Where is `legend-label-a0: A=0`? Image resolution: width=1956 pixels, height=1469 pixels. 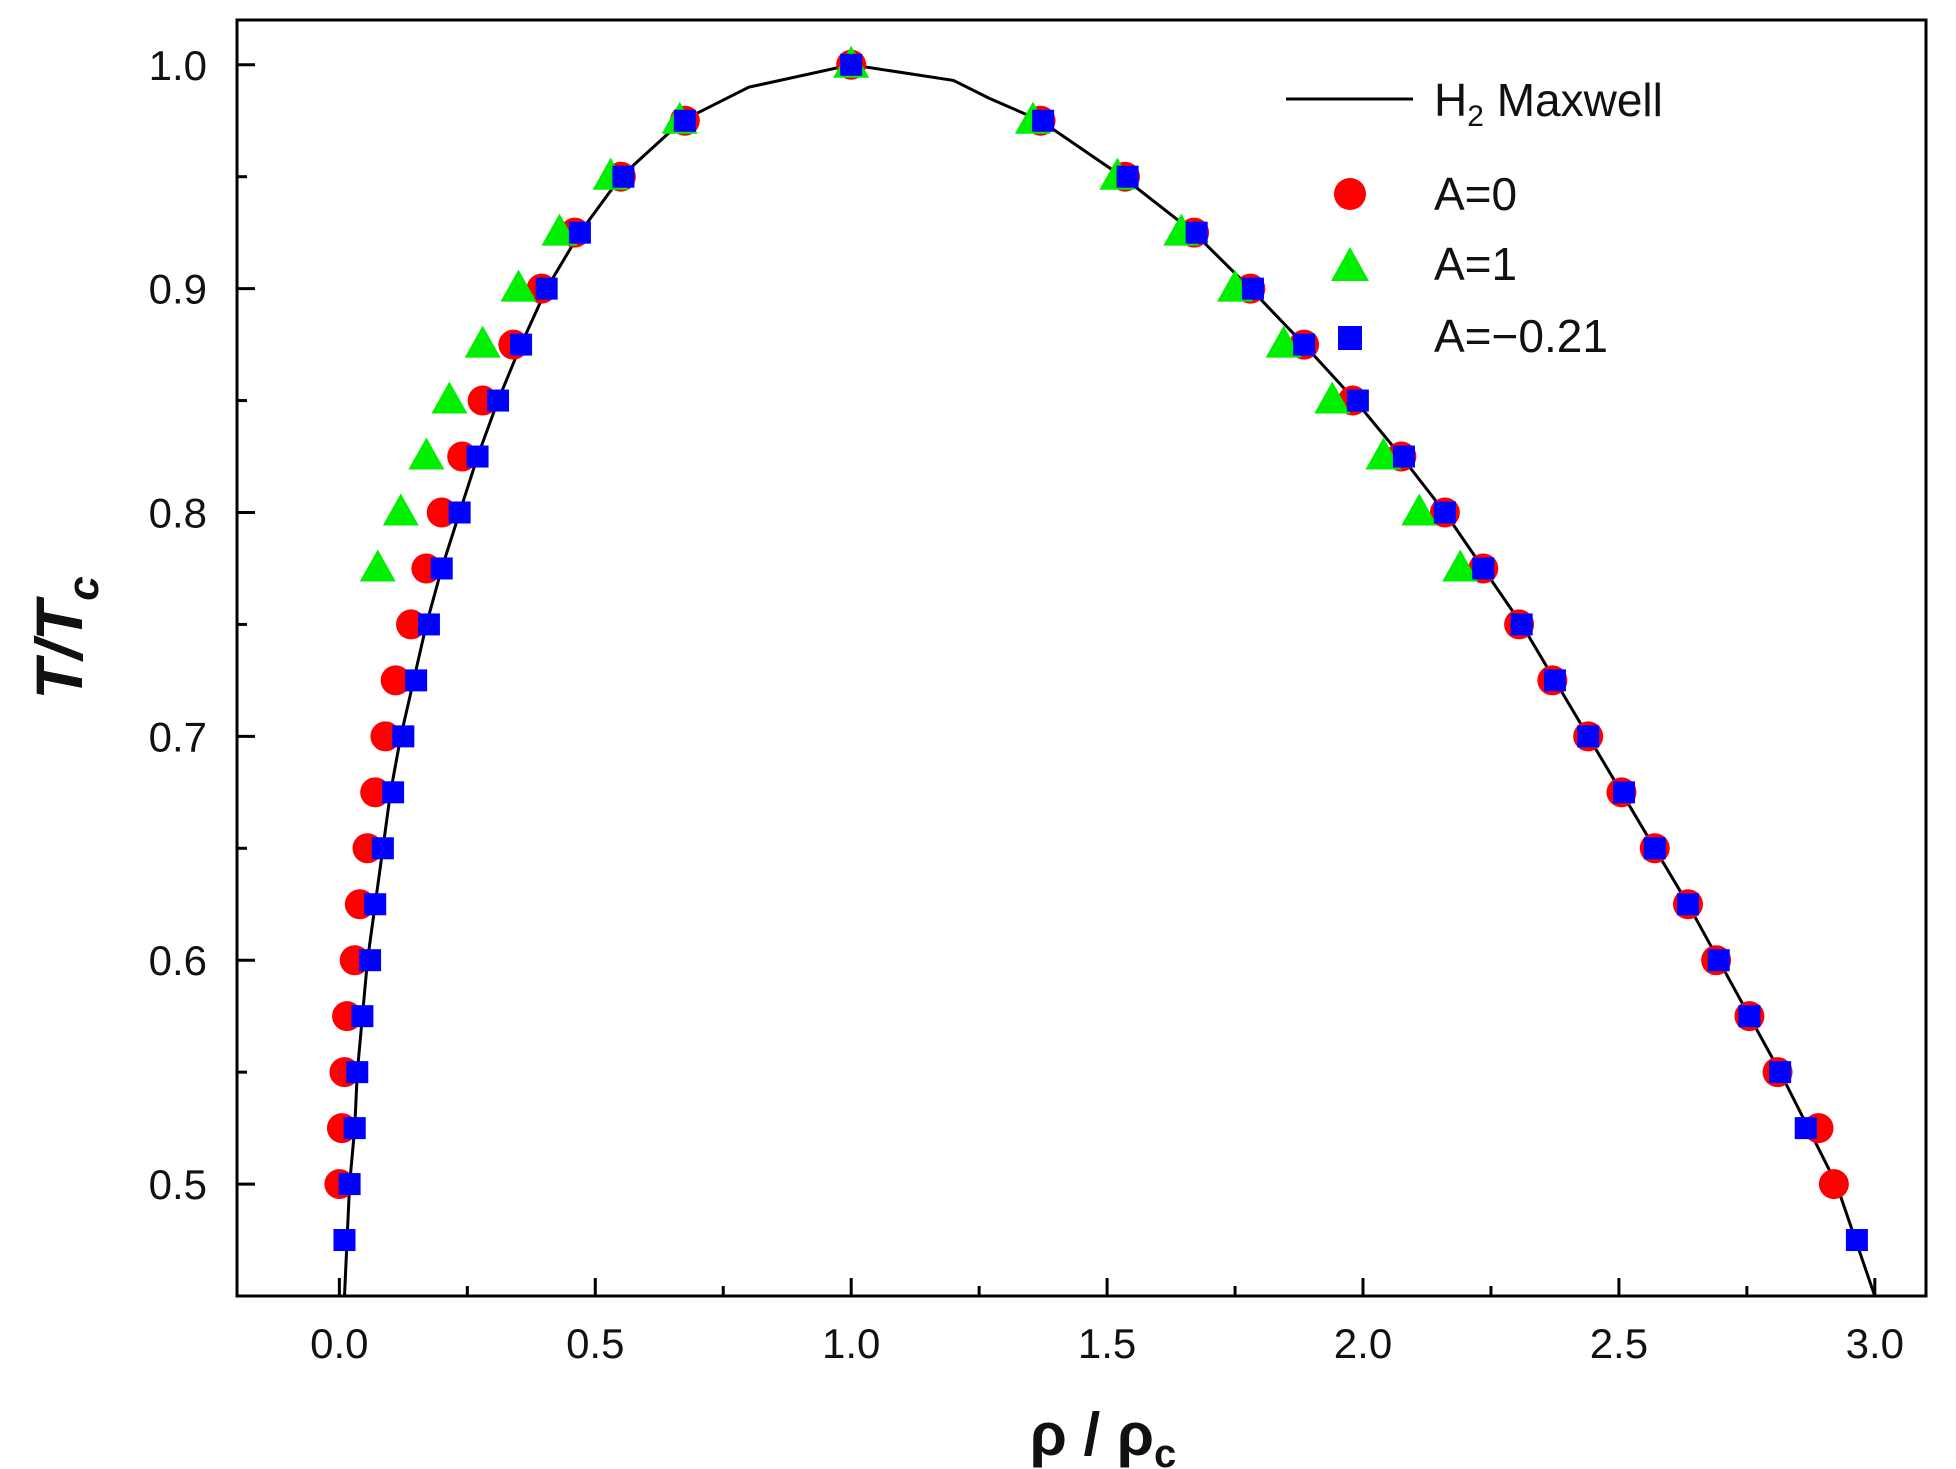
legend-label-a0: A=0 is located at coordinates (1475, 194).